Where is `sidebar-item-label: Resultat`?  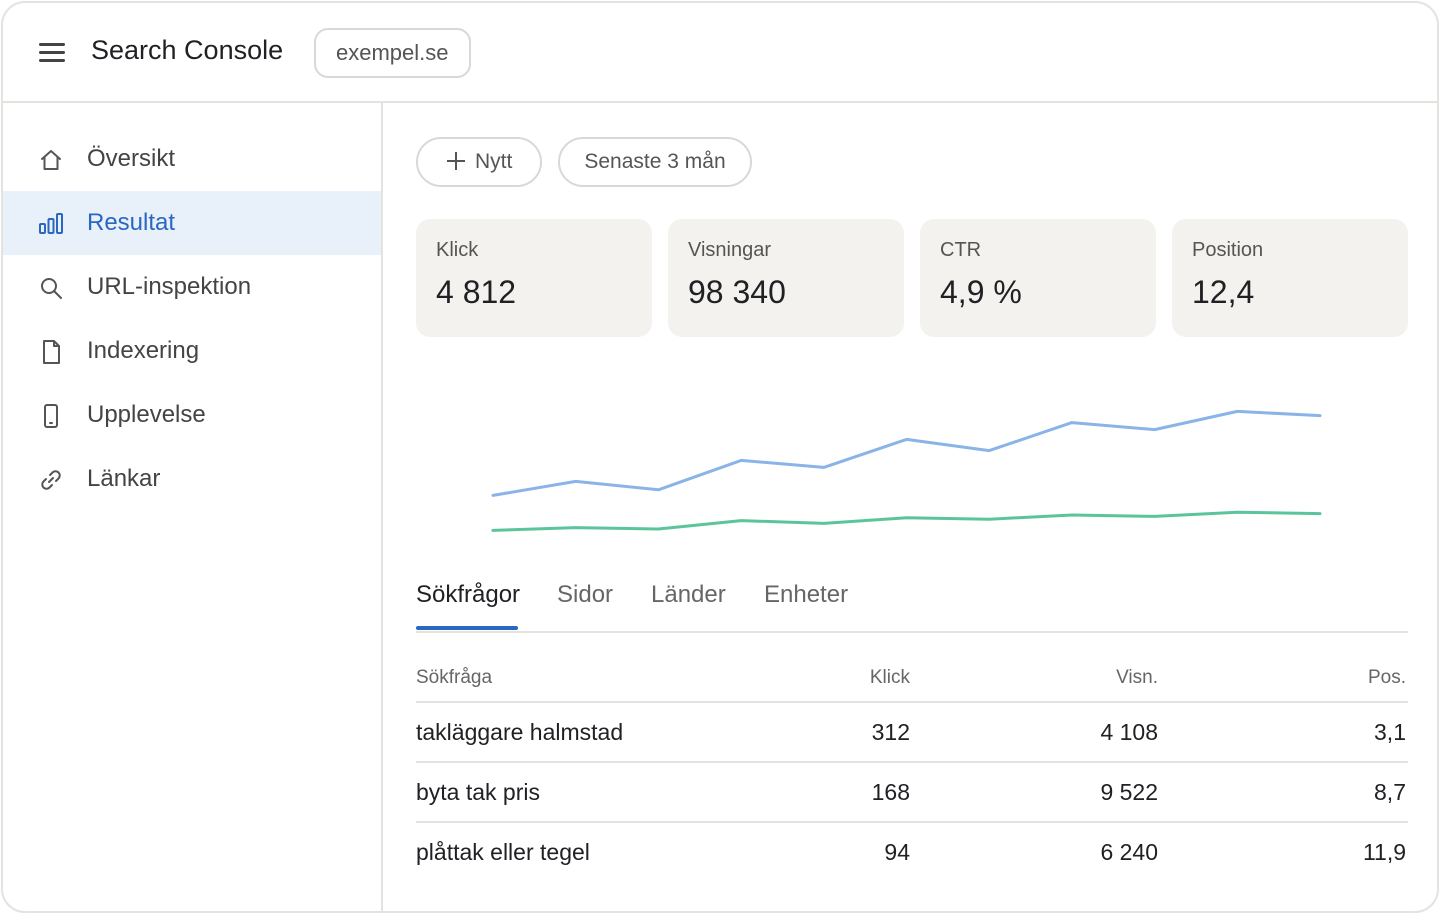
sidebar-item-label: Resultat is located at coordinates (131, 222).